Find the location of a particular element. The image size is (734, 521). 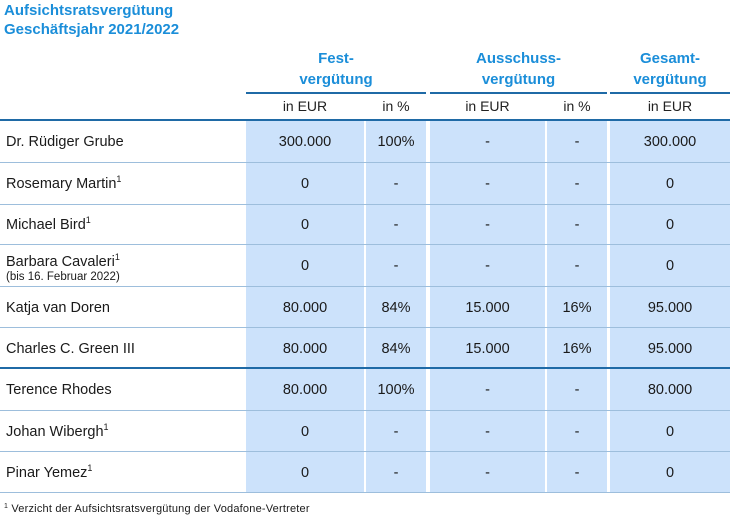

table-row: Johan Wibergh1 0 - - - 0 is located at coordinates (365, 431).